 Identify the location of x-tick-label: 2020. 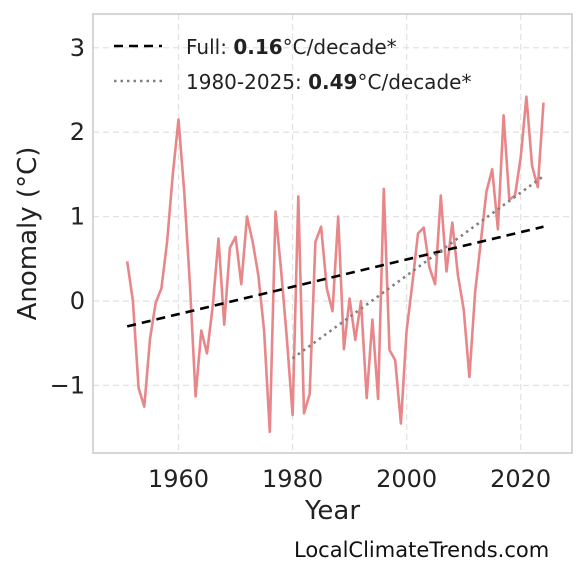
(520, 479).